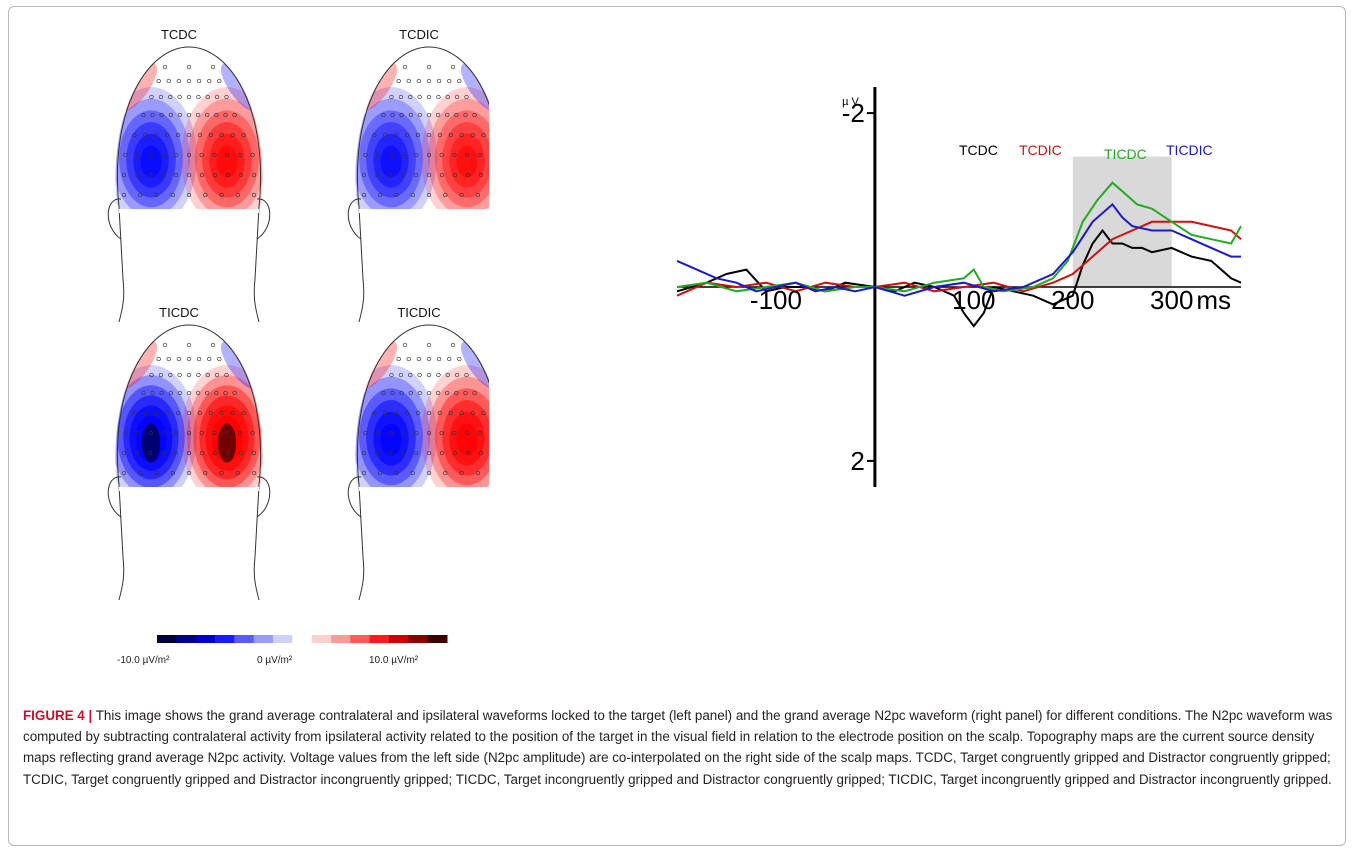  Describe the element at coordinates (263, 219) in the screenshot. I see `ear-right` at that location.